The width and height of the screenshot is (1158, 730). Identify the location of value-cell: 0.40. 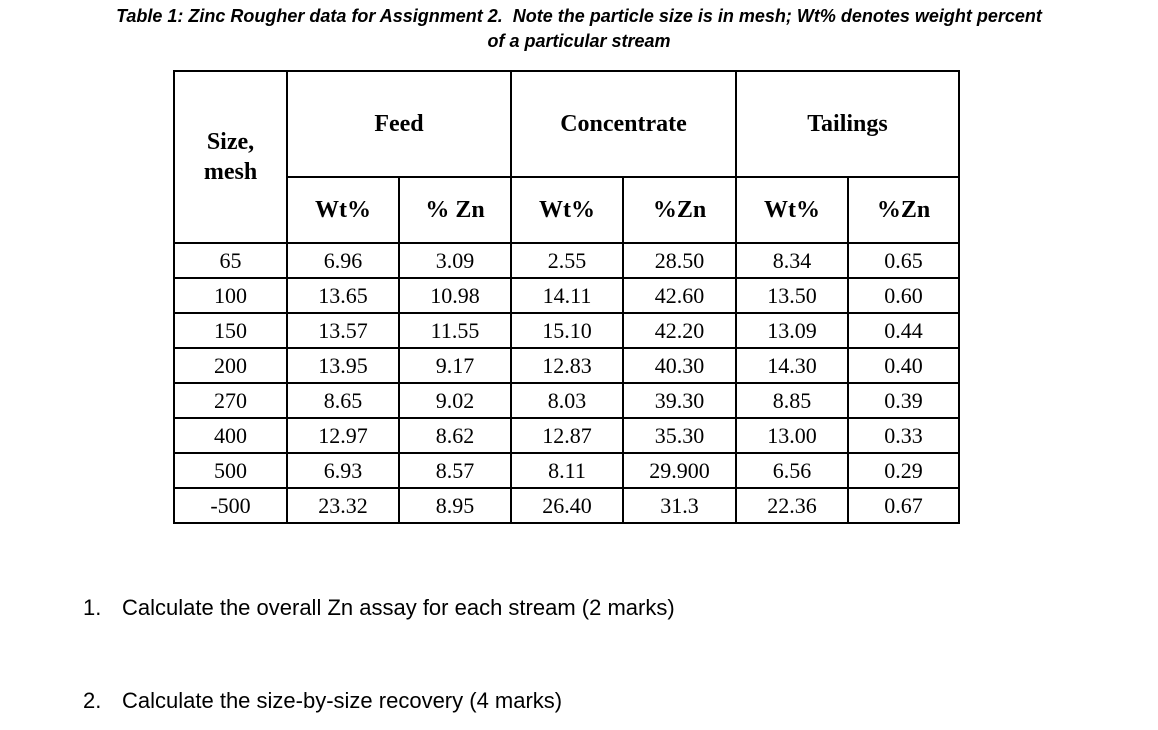
(903, 365).